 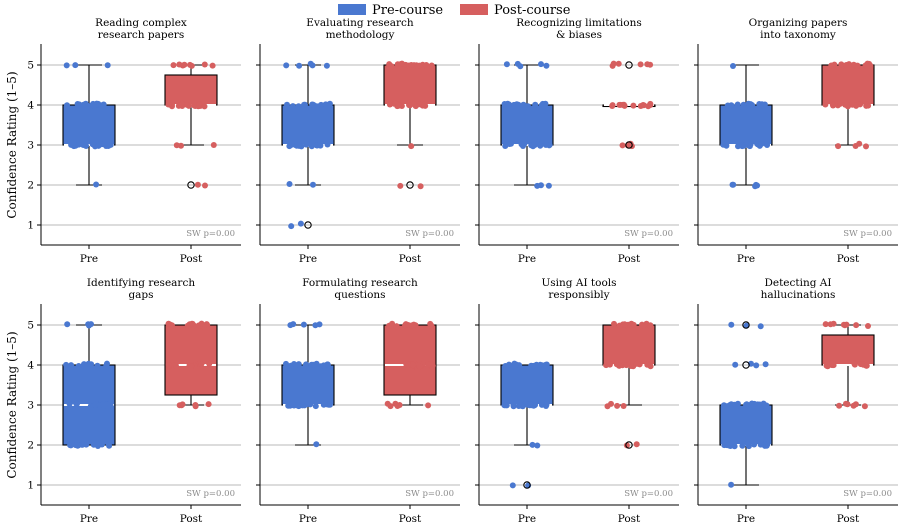 What do you see at coordinates (746, 325) in the screenshot?
I see `pre-outlier` at bounding box center [746, 325].